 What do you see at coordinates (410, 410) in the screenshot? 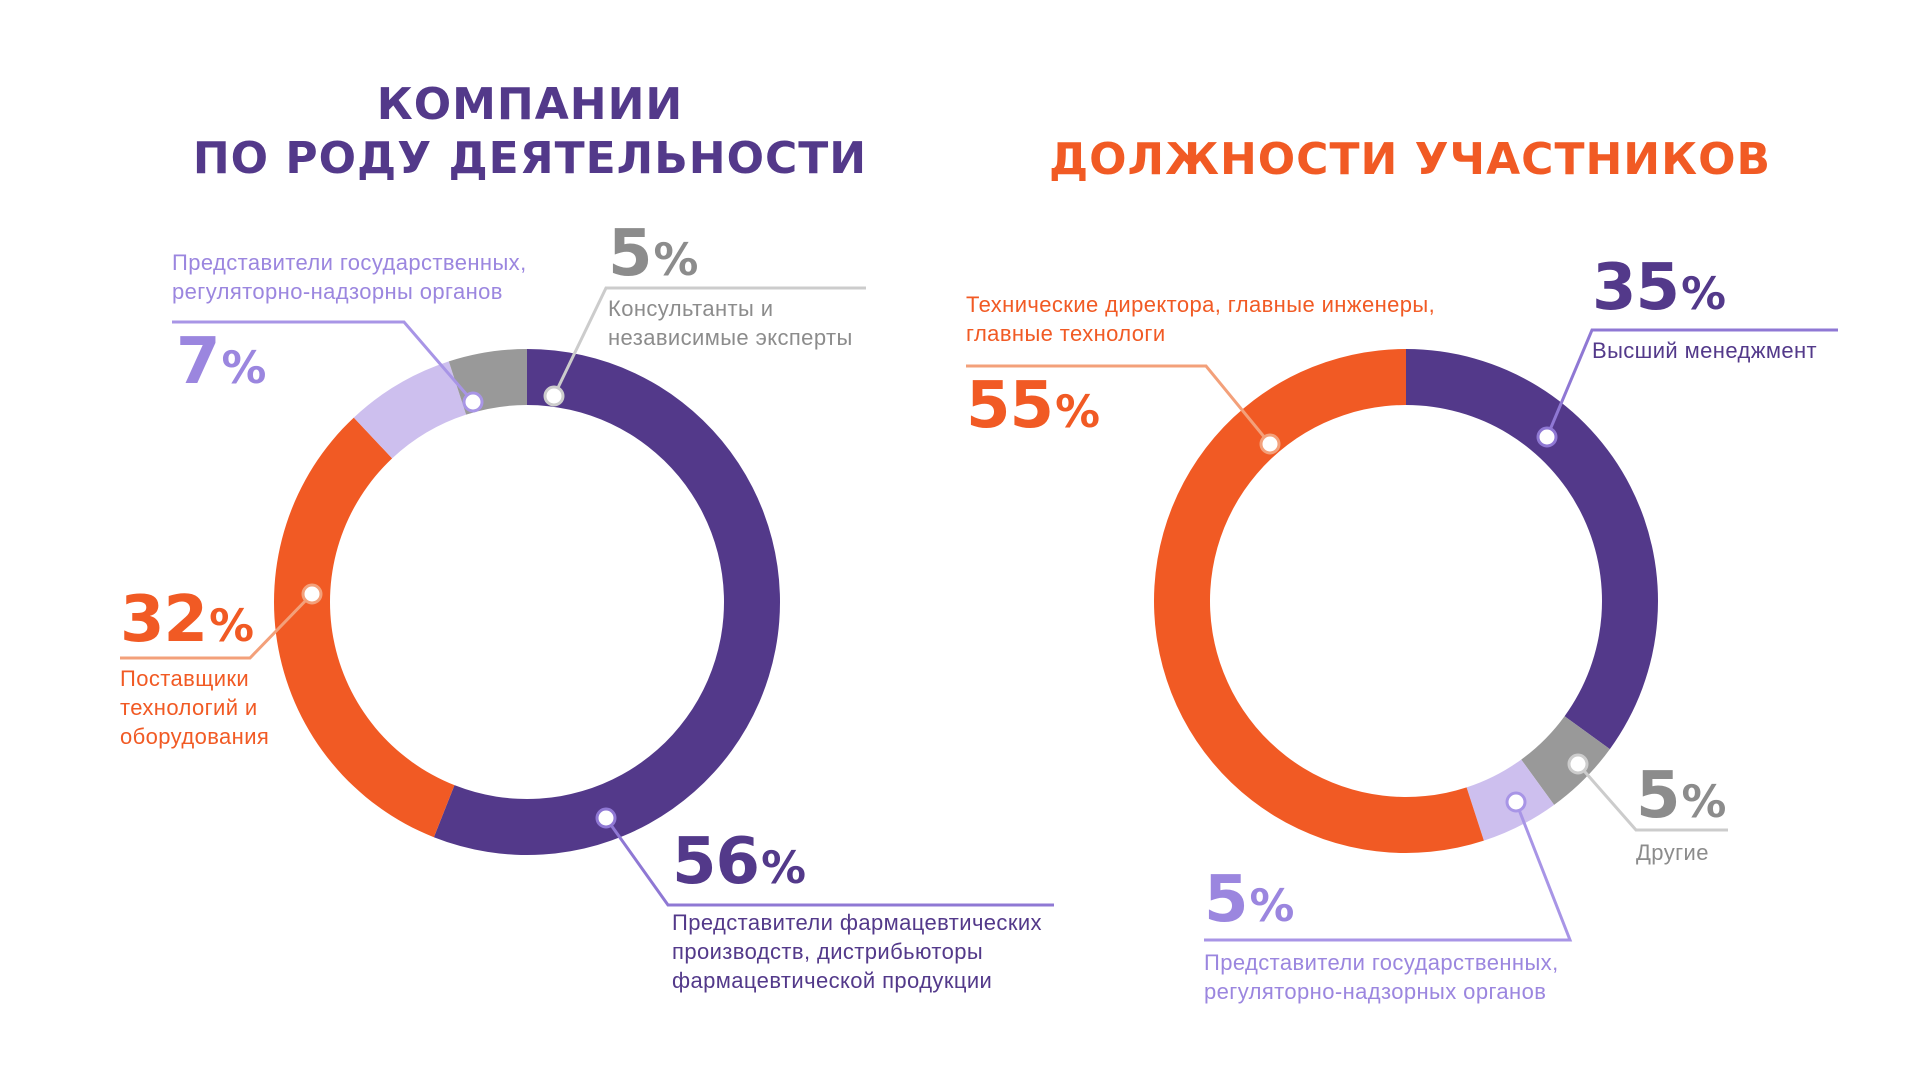
I see `donut-slice-gov` at bounding box center [410, 410].